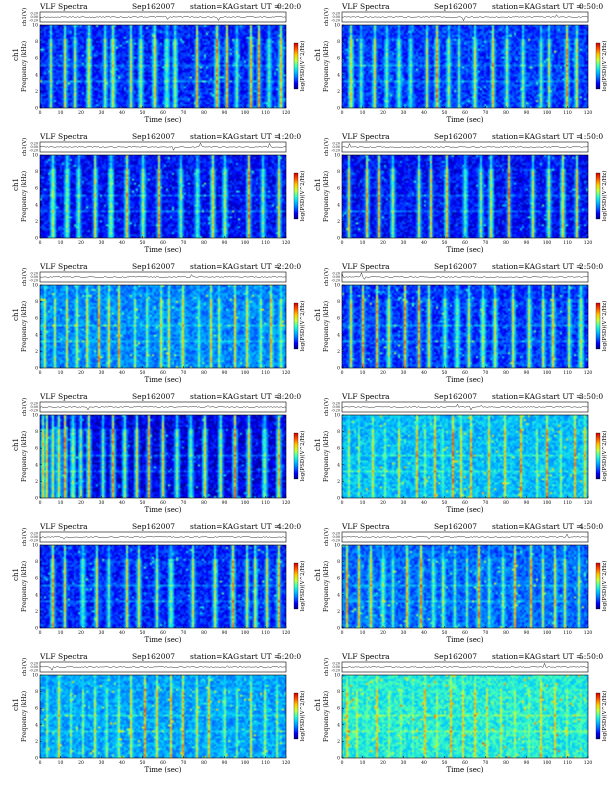  What do you see at coordinates (326, 196) in the screenshot?
I see `freq-axis-label: Frequency (kHz)` at bounding box center [326, 196].